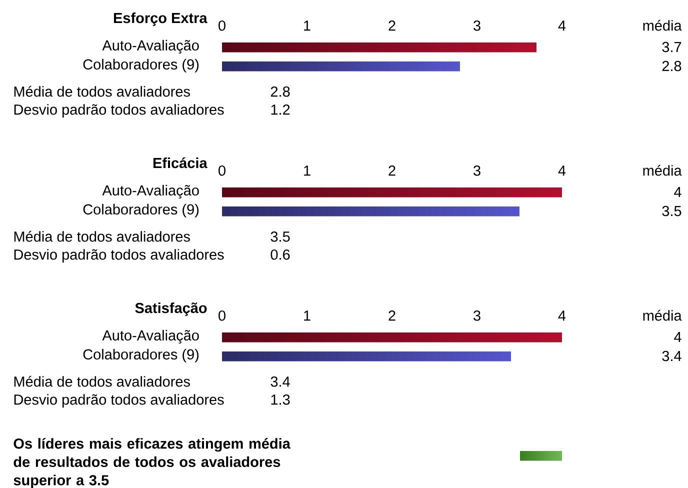 This screenshot has height=488, width=688. What do you see at coordinates (672, 211) in the screenshot?
I see `data-label: 3.5` at bounding box center [672, 211].